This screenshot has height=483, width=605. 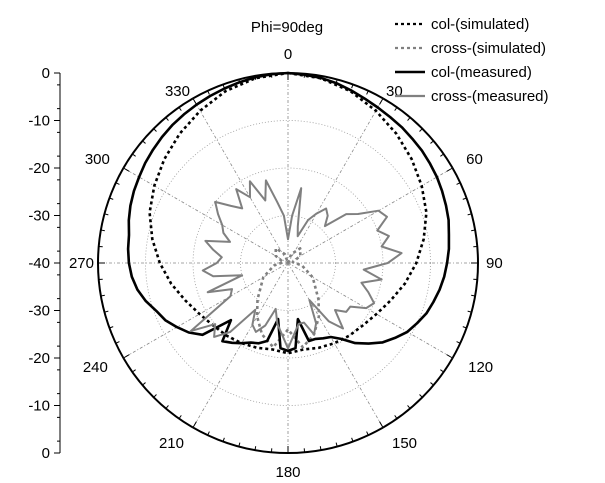 What do you see at coordinates (394, 91) in the screenshot?
I see `angle-tick-label-30: 30` at bounding box center [394, 91].